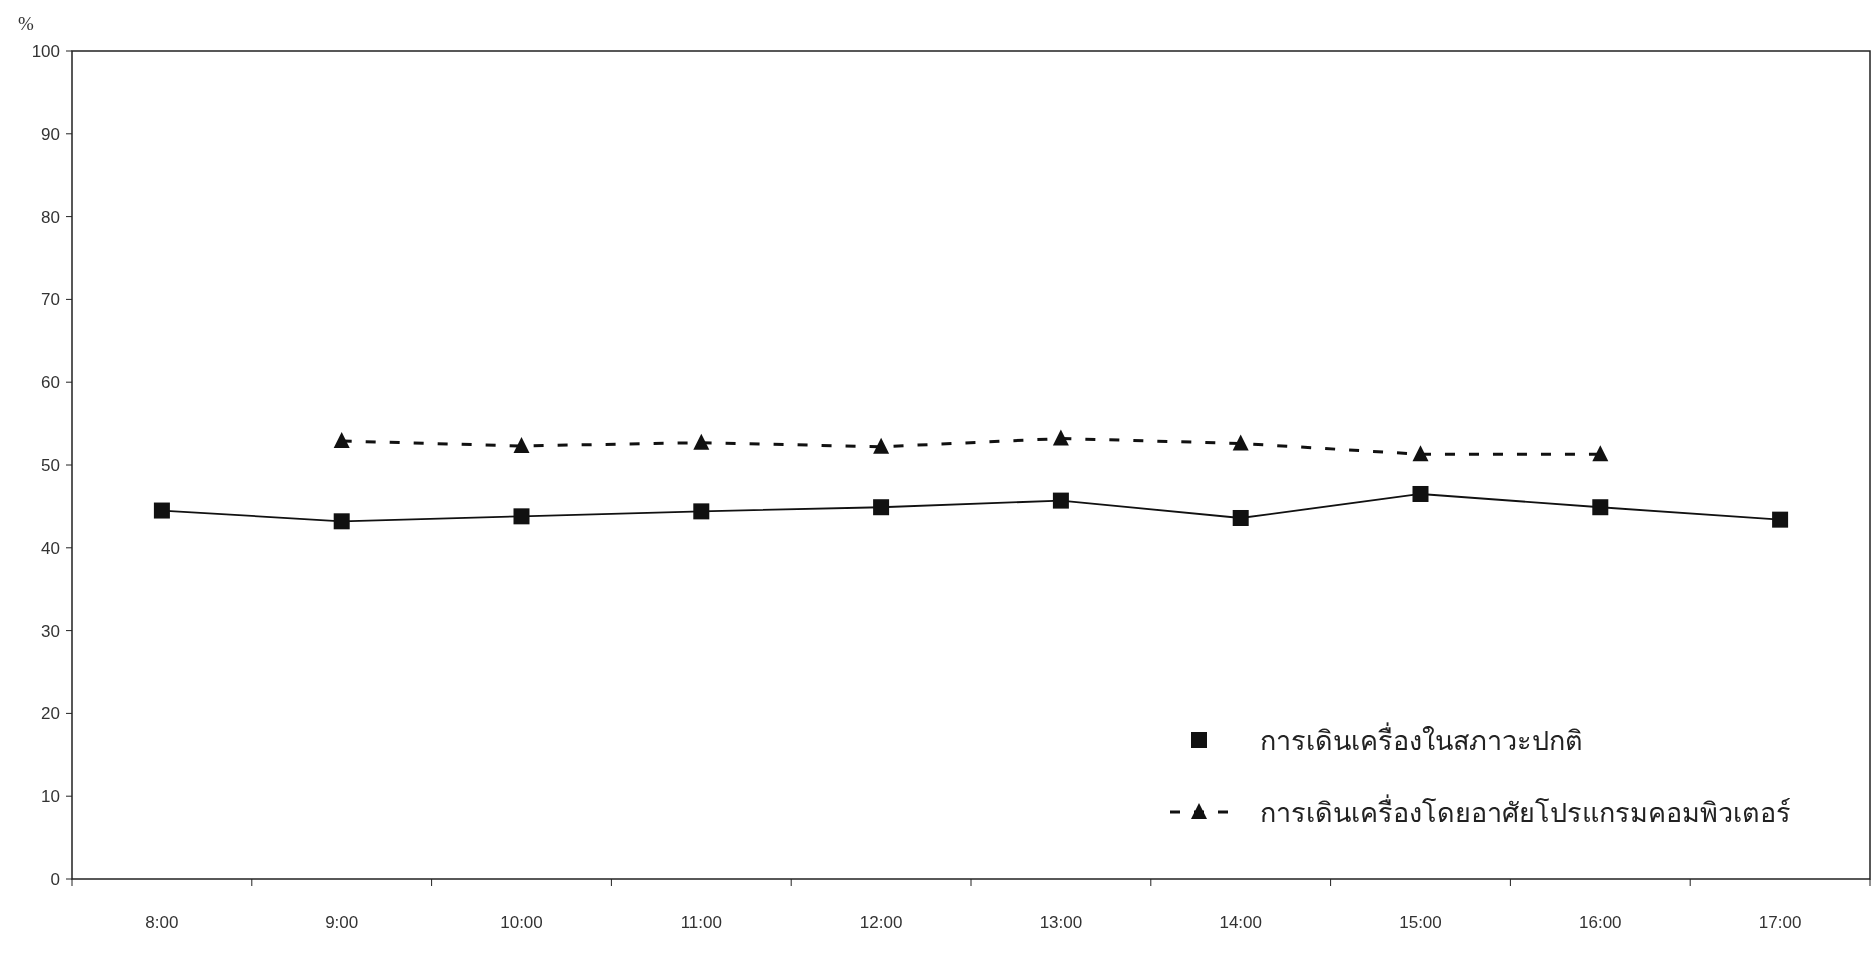  Describe the element at coordinates (881, 922) in the screenshot. I see `x-tick-label: 12:00` at that location.